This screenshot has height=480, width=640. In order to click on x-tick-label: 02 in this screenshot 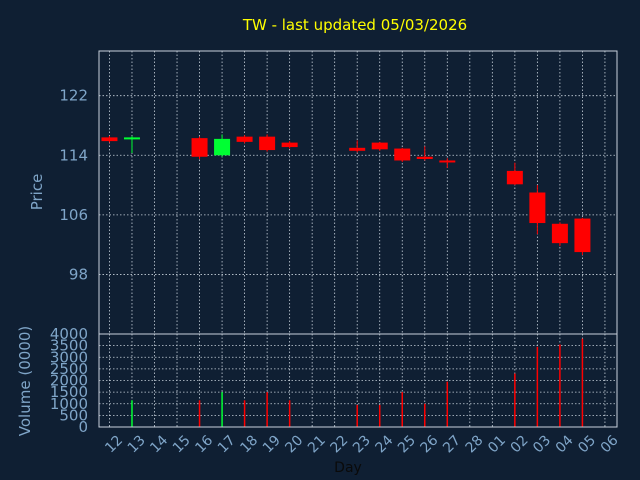, I will do `click(520, 444)`.